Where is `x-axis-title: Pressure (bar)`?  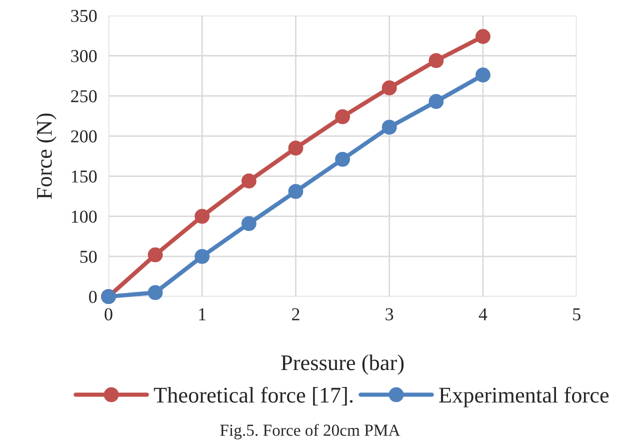 x-axis-title: Pressure (bar) is located at coordinates (342, 364).